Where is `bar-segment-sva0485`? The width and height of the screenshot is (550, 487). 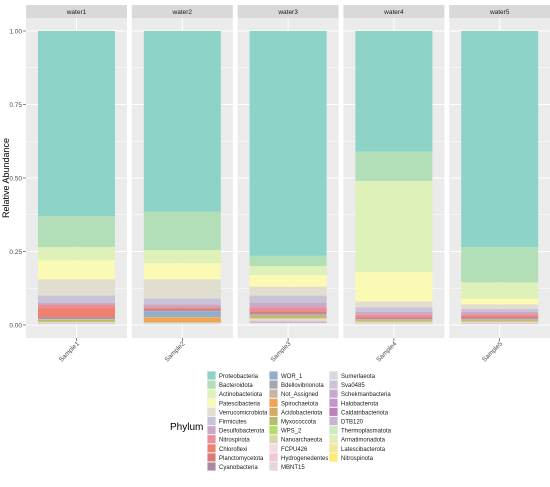 bar-segment-sva0485 is located at coordinates (288, 321).